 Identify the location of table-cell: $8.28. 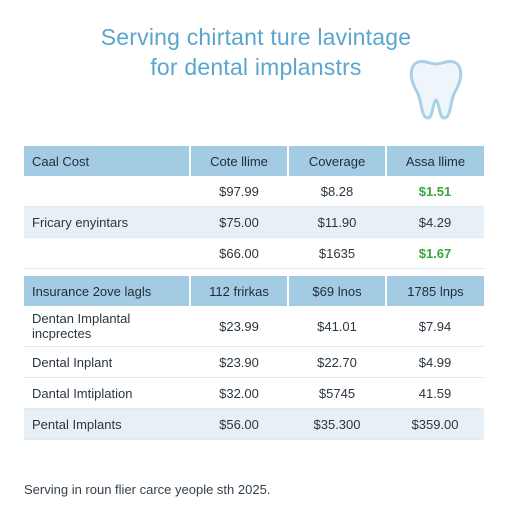
(337, 191).